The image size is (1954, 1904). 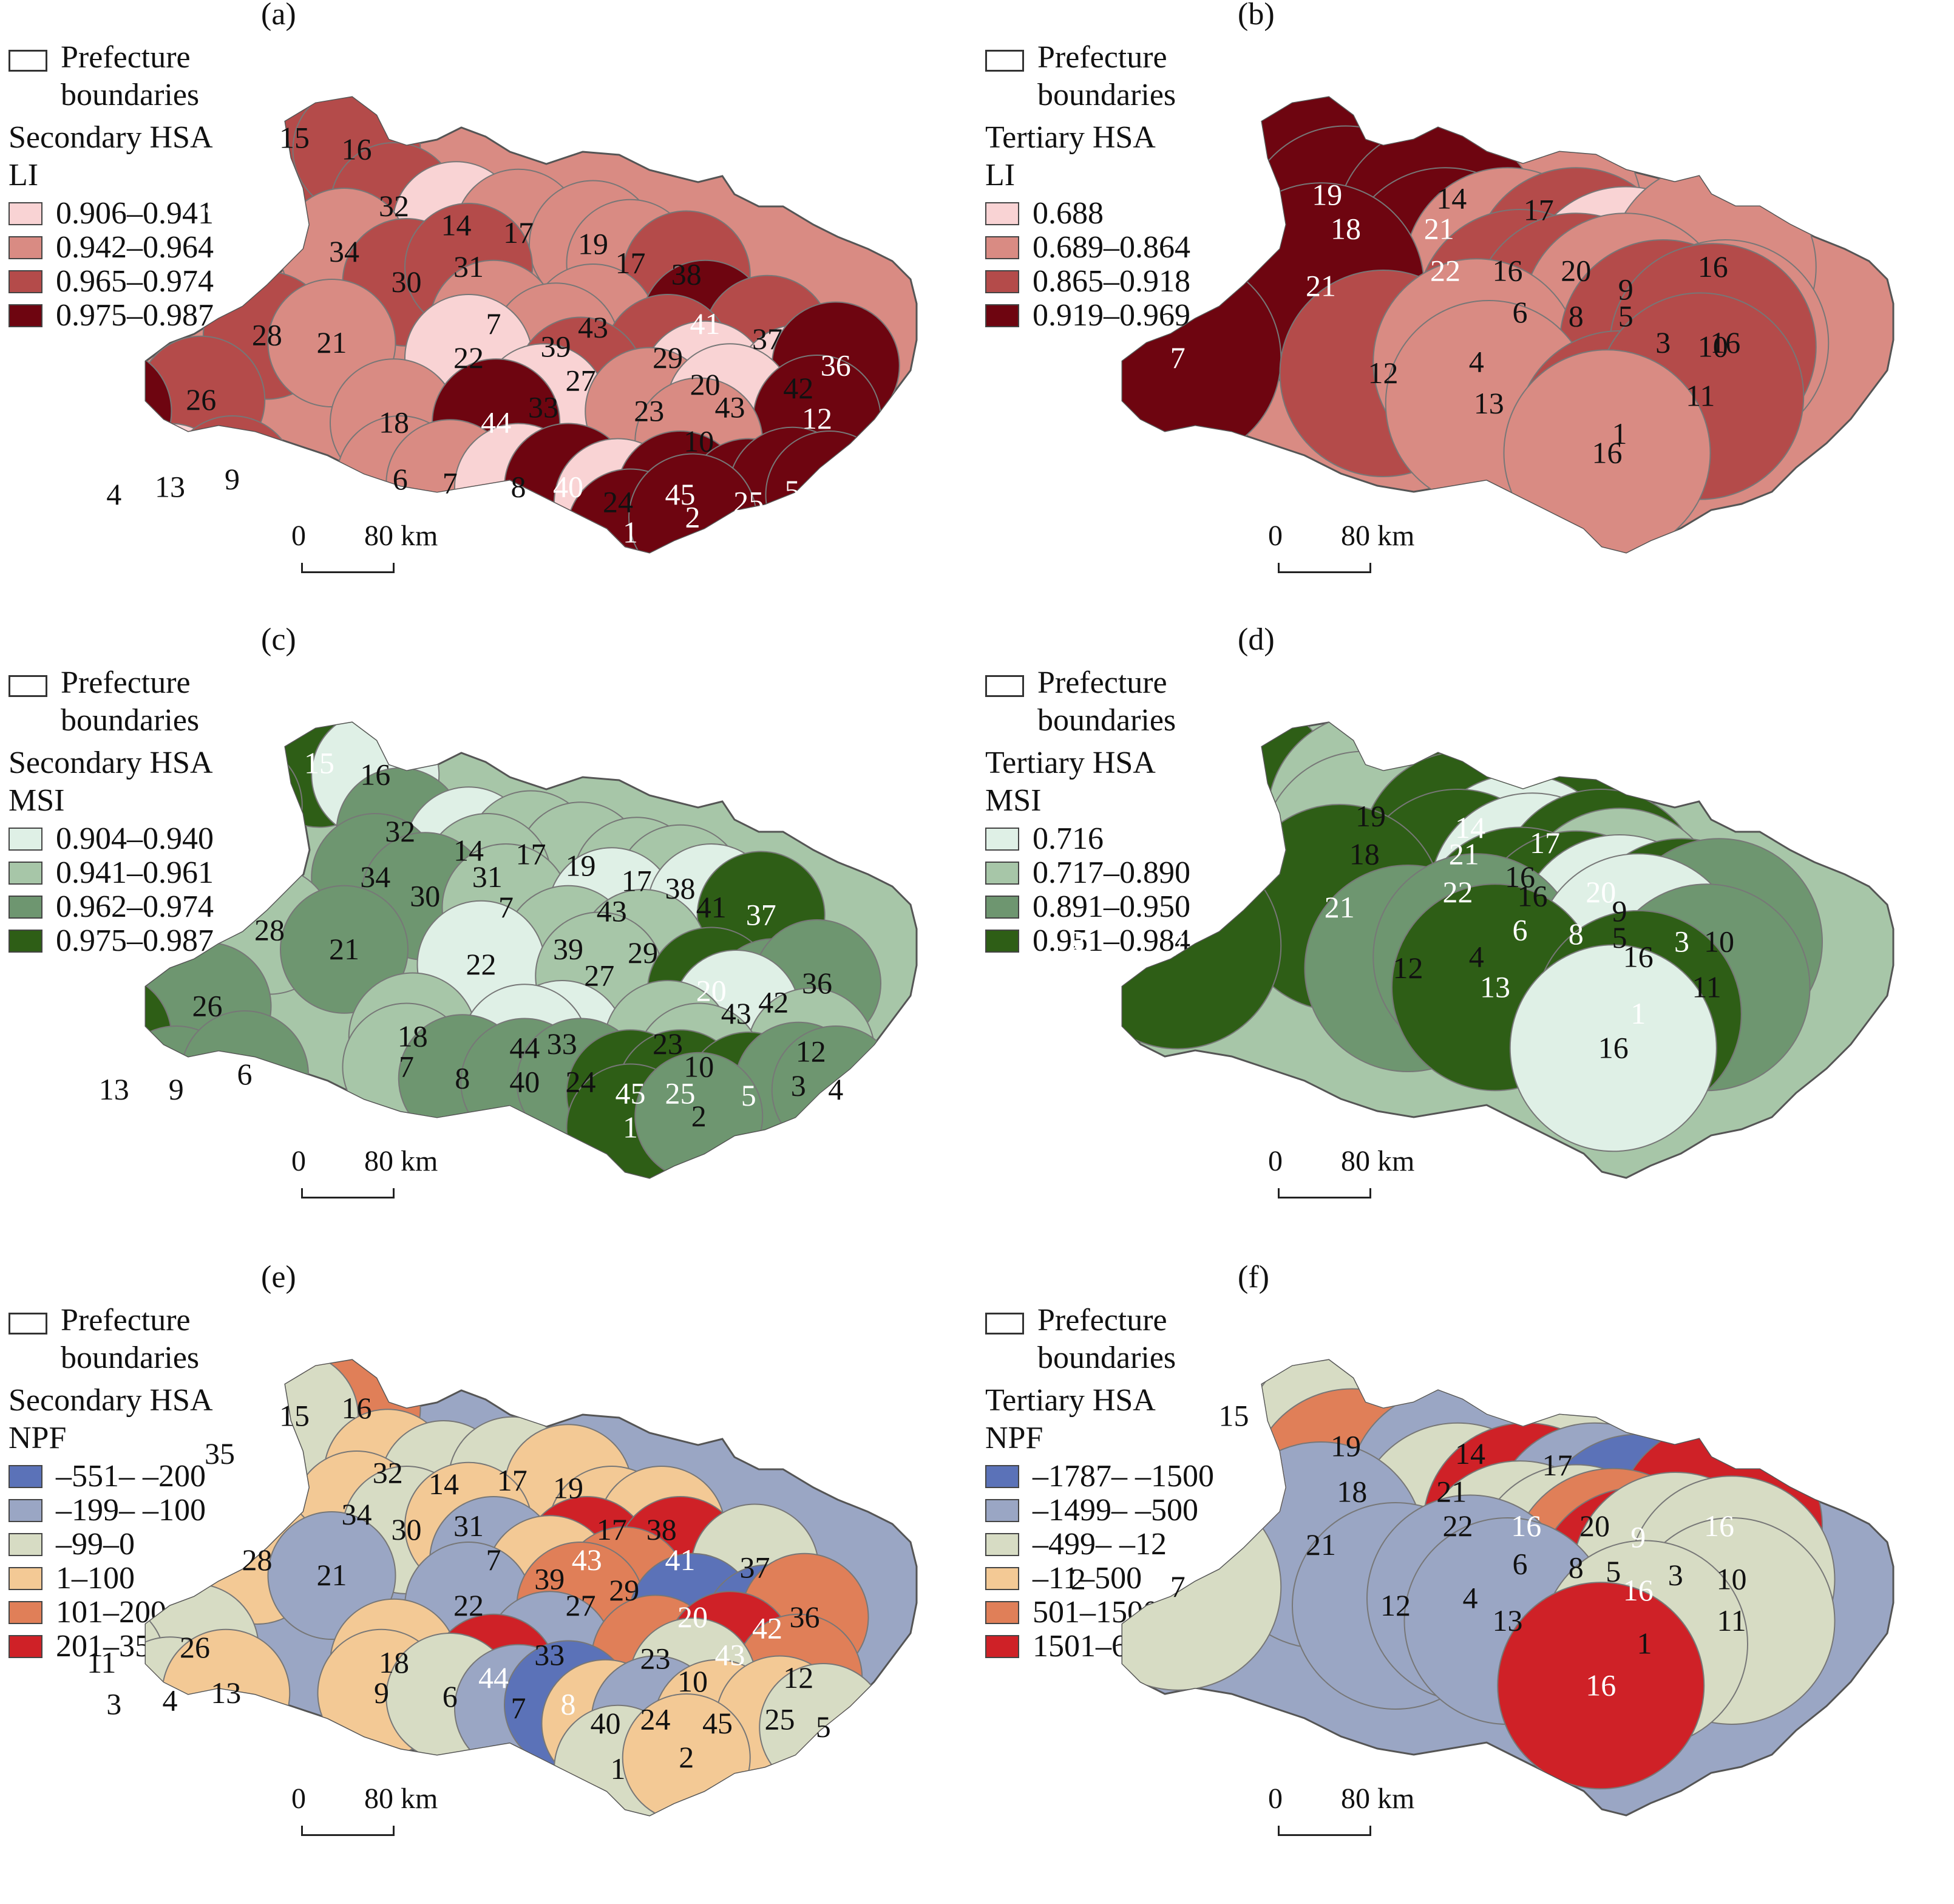 I want to click on legend-label: –1787– –1500, so click(x=1123, y=1476).